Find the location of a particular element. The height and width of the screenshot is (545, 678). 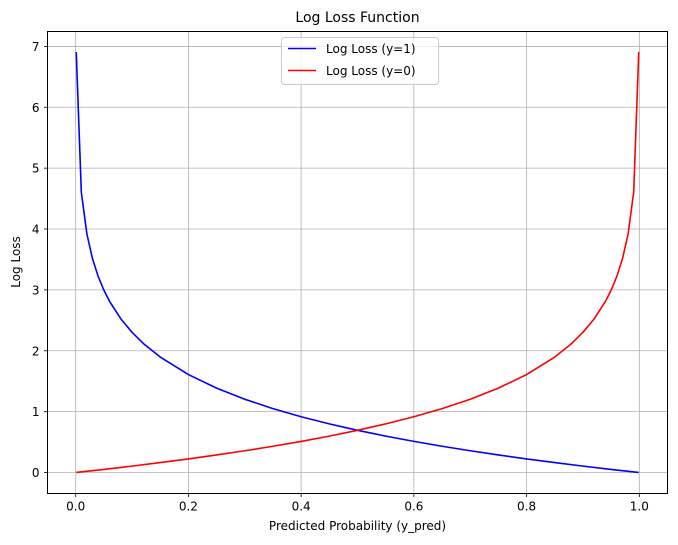

y-tick-label: 7 is located at coordinates (36, 47).